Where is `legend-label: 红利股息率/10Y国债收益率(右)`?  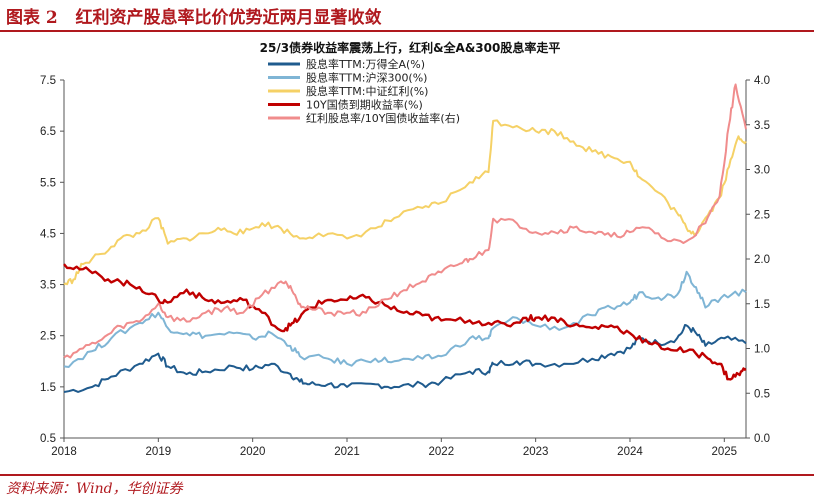 legend-label: 红利股息率/10Y国债收益率(右) is located at coordinates (383, 118).